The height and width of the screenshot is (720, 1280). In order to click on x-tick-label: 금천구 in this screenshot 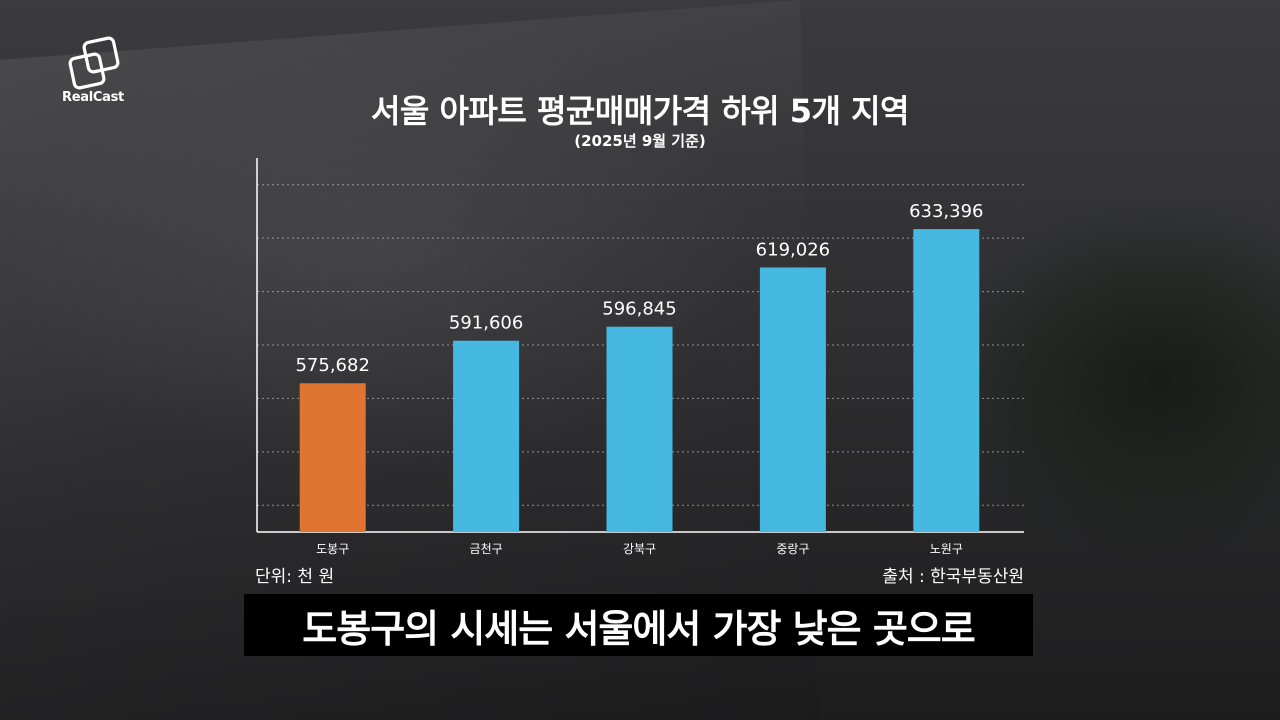, I will do `click(486, 548)`.